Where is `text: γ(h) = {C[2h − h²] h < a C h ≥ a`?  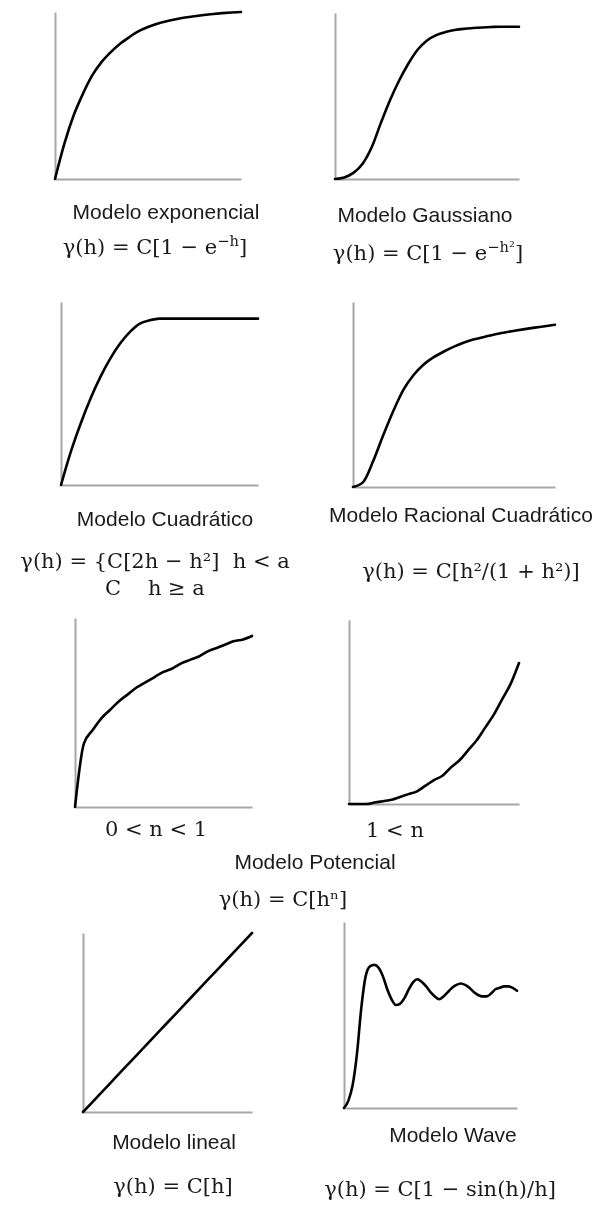 text: γ(h) = {C[2h − h²] h < a C h ≥ a is located at coordinates (155, 574).